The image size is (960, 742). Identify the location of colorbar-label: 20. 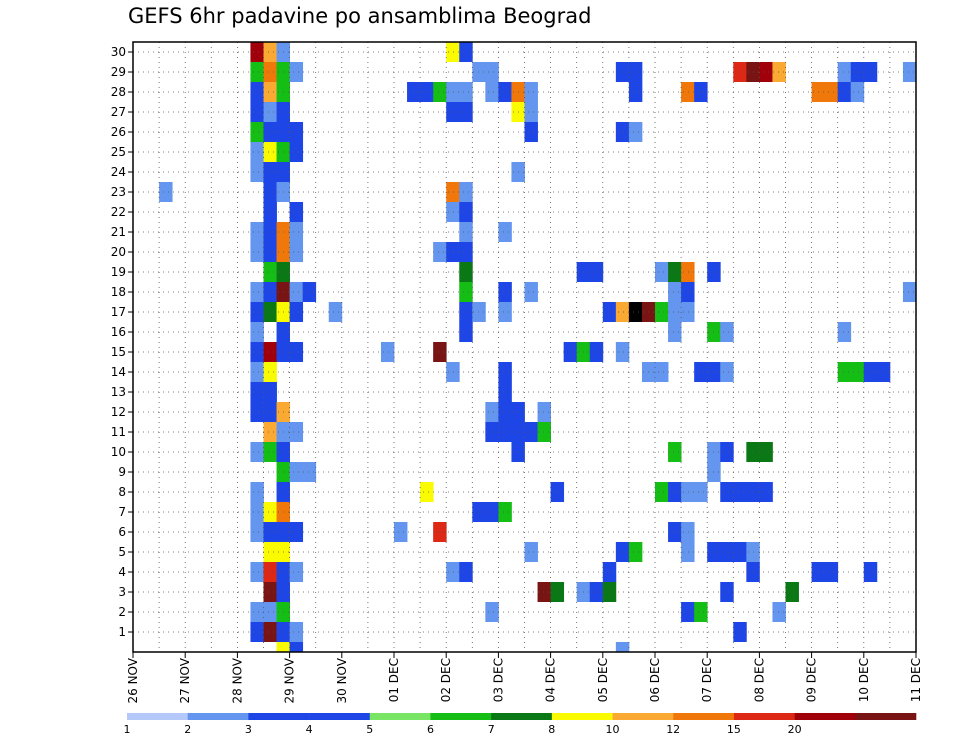
(795, 729).